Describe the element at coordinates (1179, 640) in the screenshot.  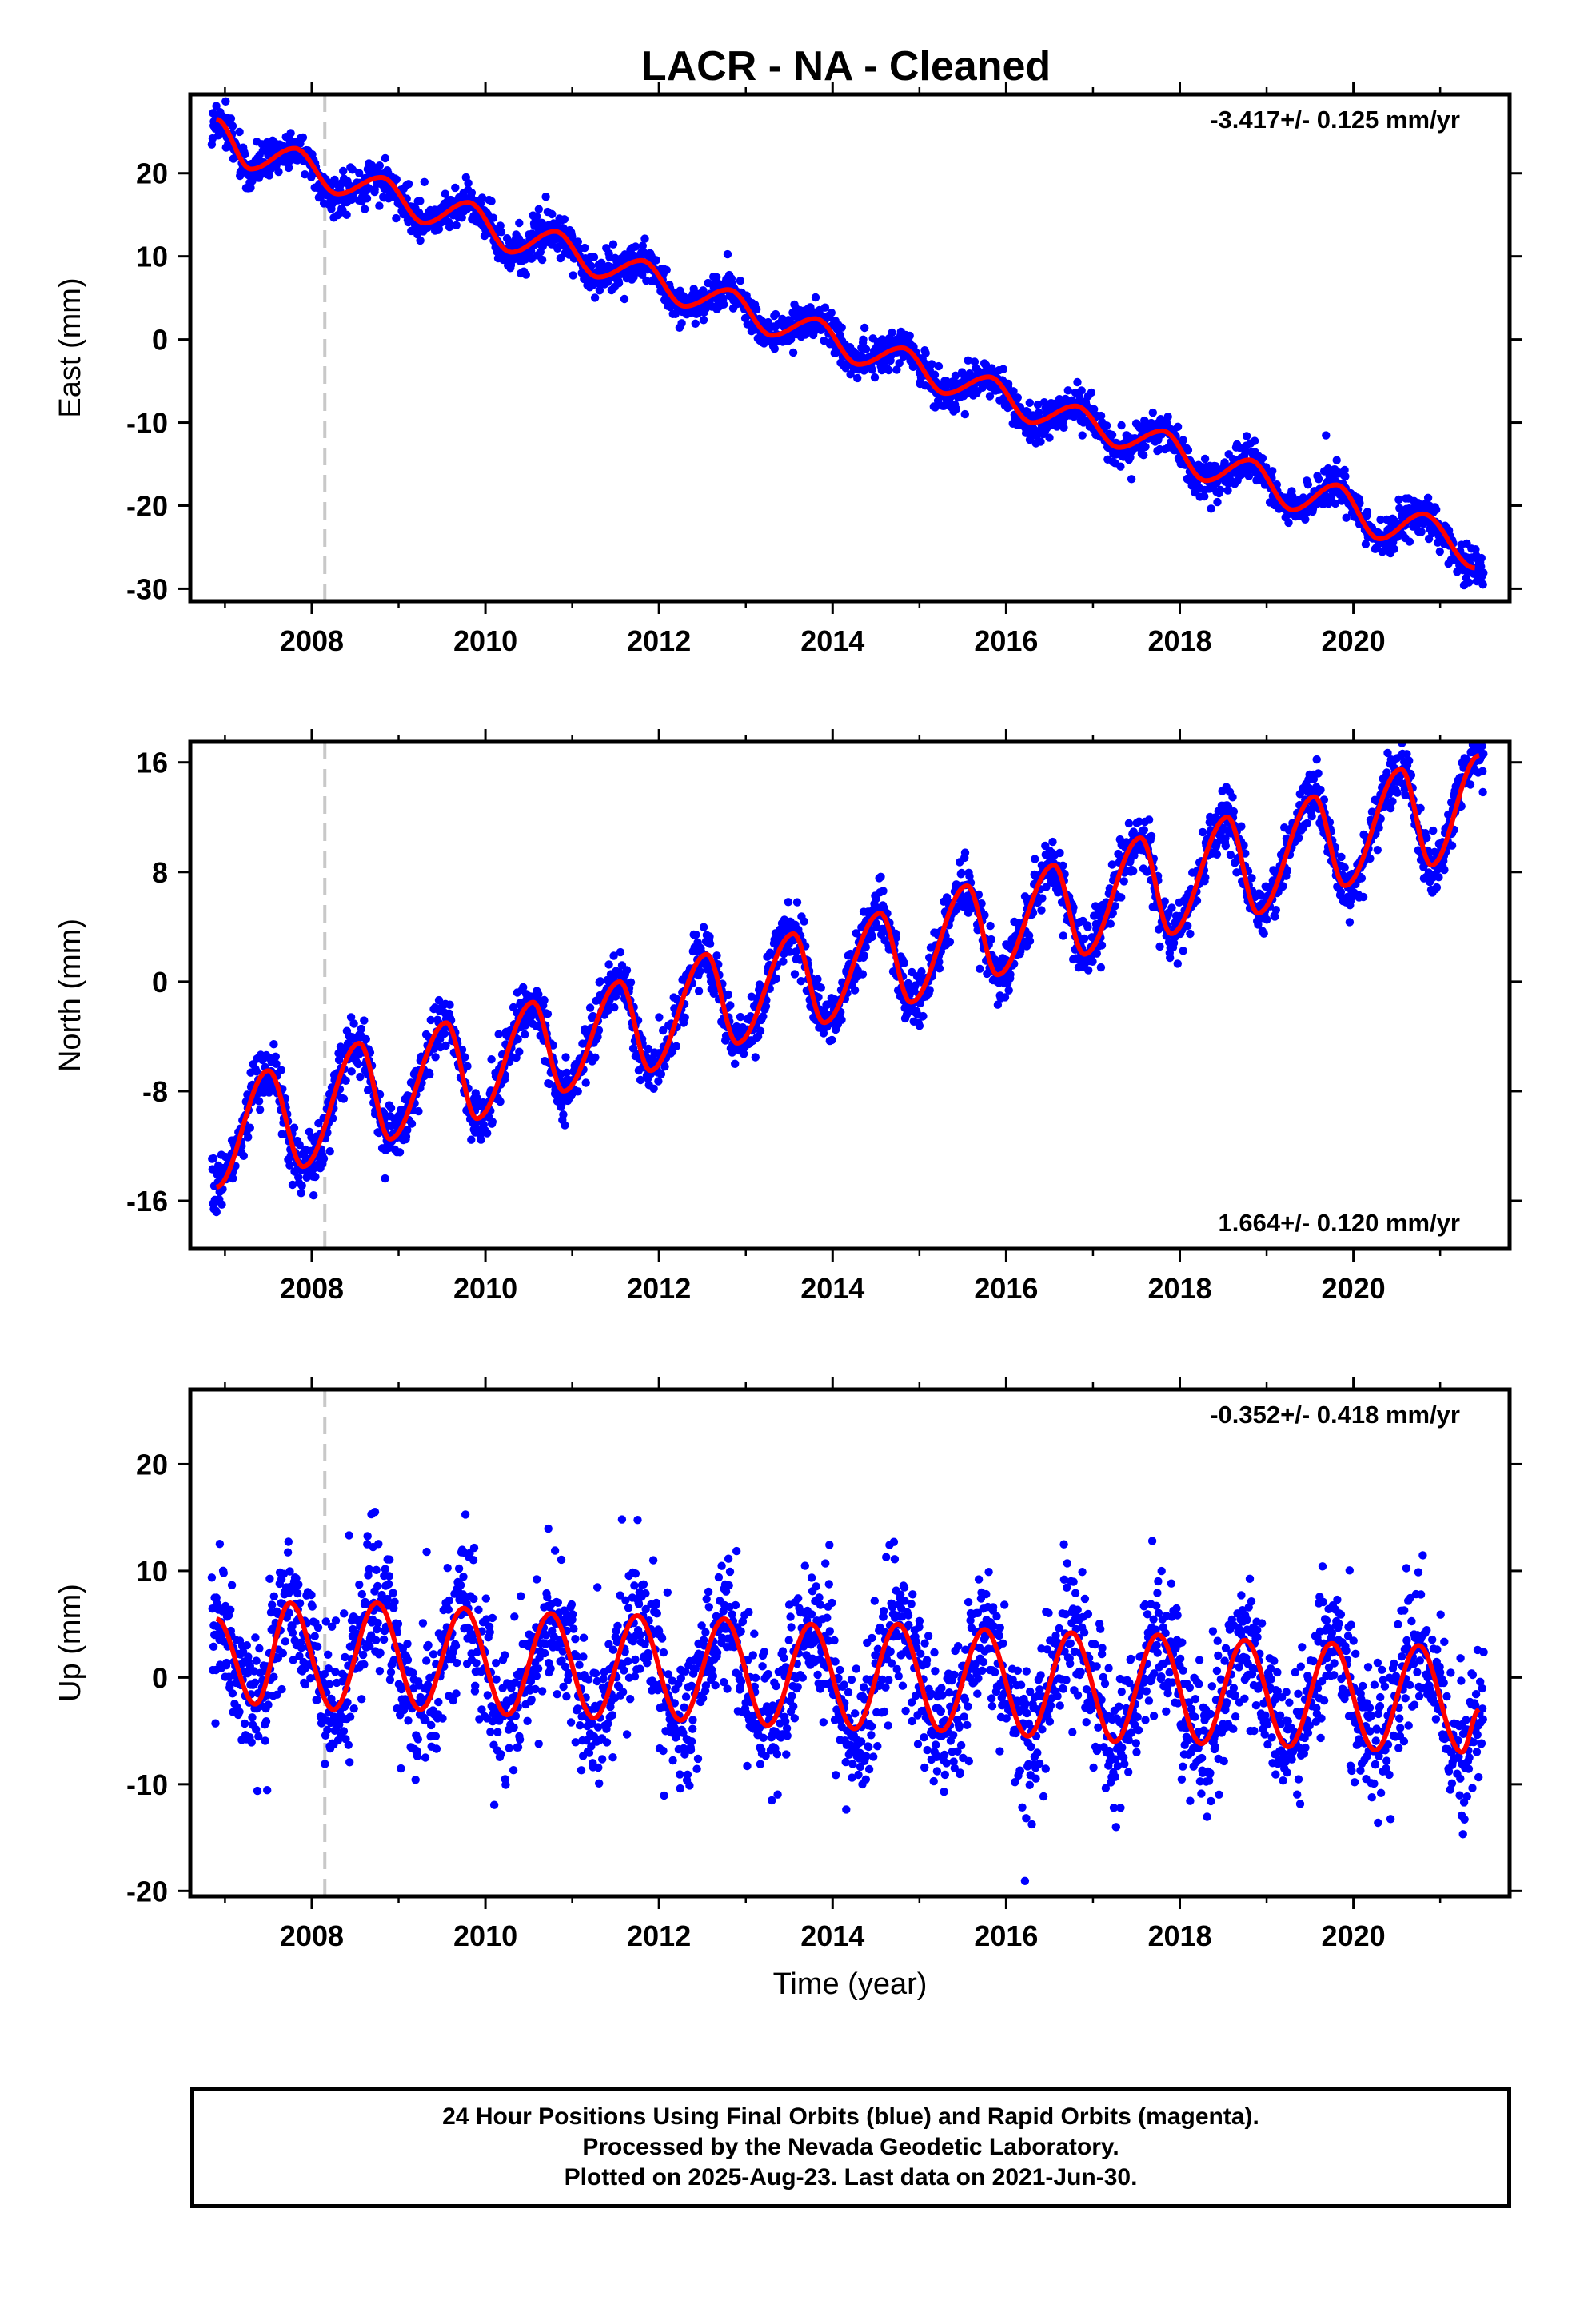
I see `east-xtick-label: 2018` at that location.